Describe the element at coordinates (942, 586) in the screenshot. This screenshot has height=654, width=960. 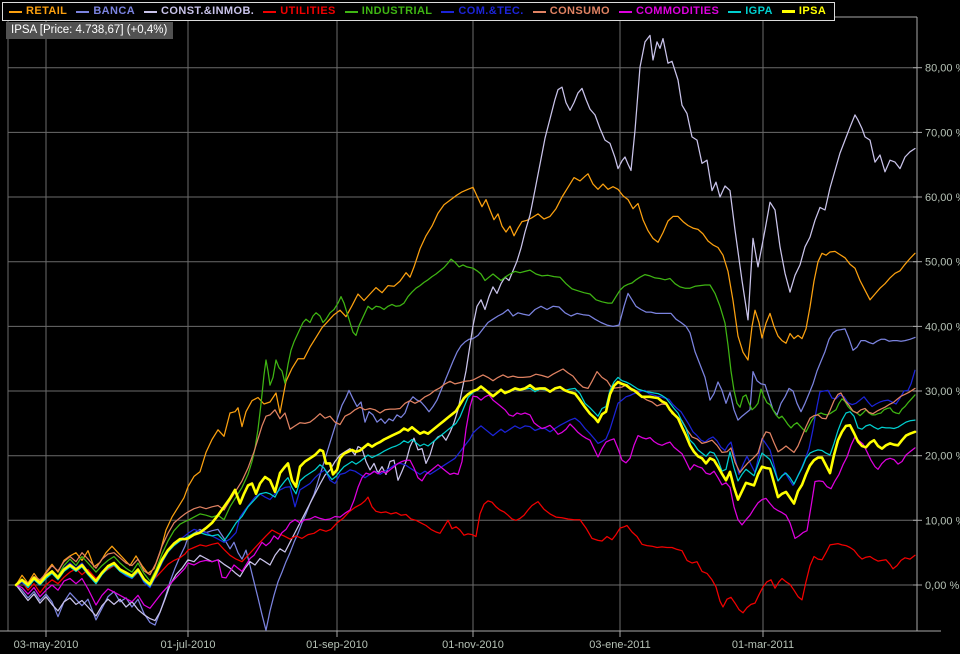
I see `y-tick-label: 0,00 %` at that location.